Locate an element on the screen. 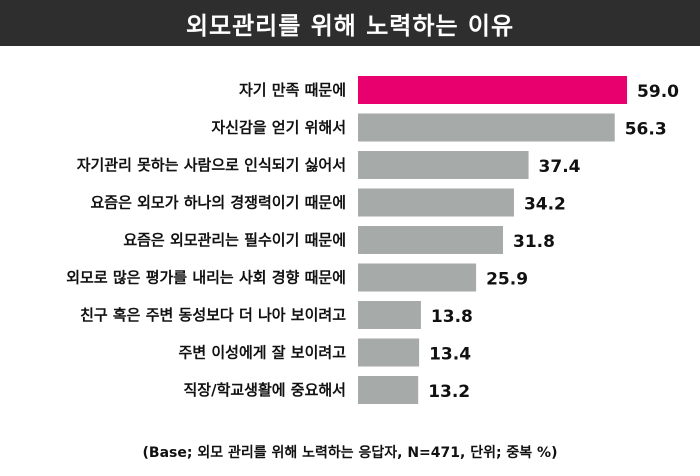 This screenshot has width=700, height=476. category-label: 직장/학교생활에 중요해서 is located at coordinates (264, 390).